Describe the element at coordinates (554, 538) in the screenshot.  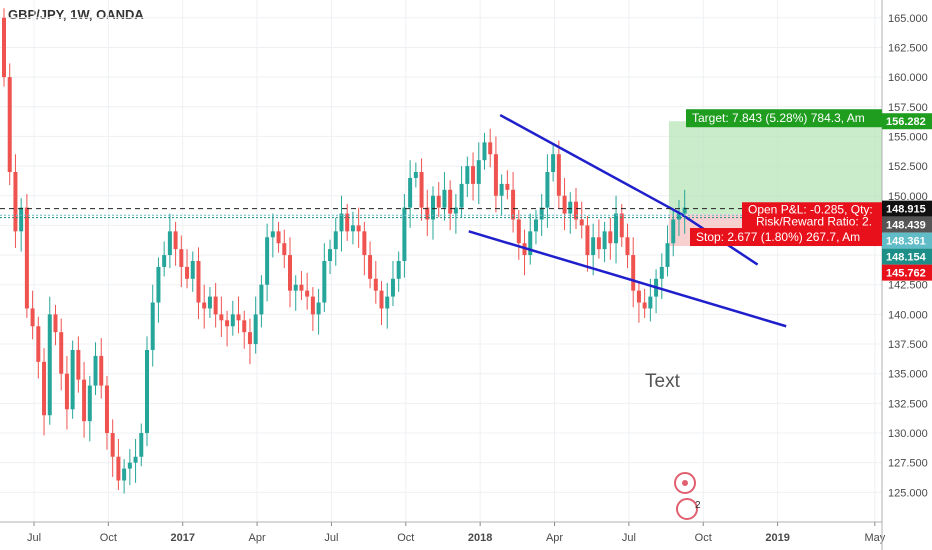
I see `x-tick-label: Apr` at that location.